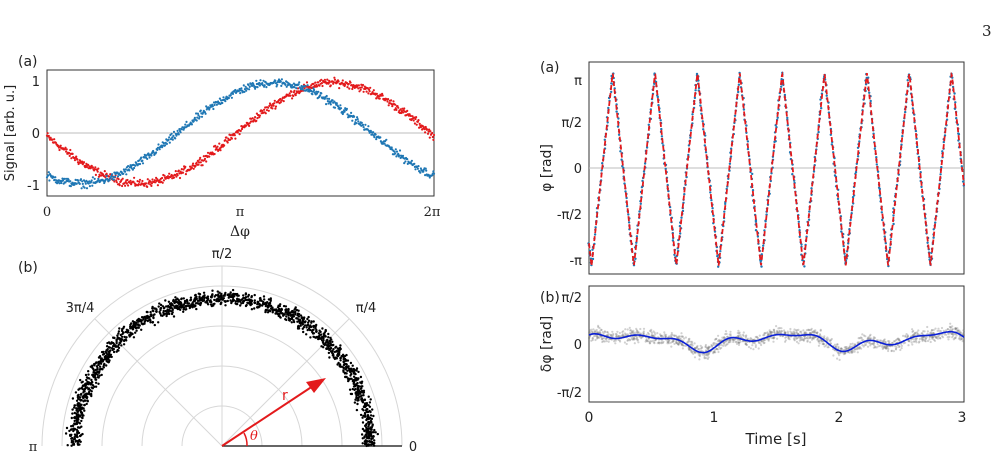  I want to click on theta-label: θ, so click(254, 436).